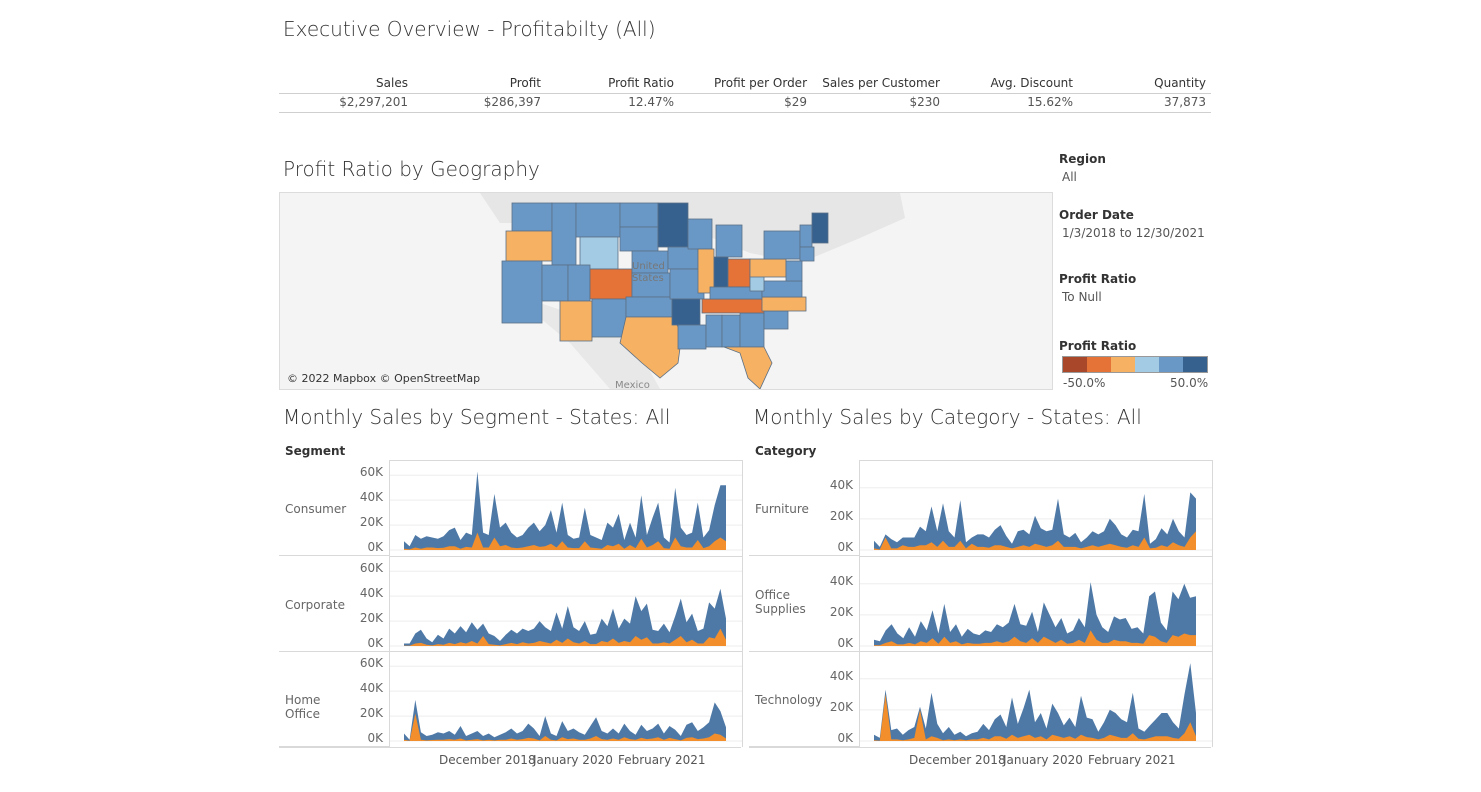  Describe the element at coordinates (782, 245) in the screenshot. I see `state-ny` at that location.